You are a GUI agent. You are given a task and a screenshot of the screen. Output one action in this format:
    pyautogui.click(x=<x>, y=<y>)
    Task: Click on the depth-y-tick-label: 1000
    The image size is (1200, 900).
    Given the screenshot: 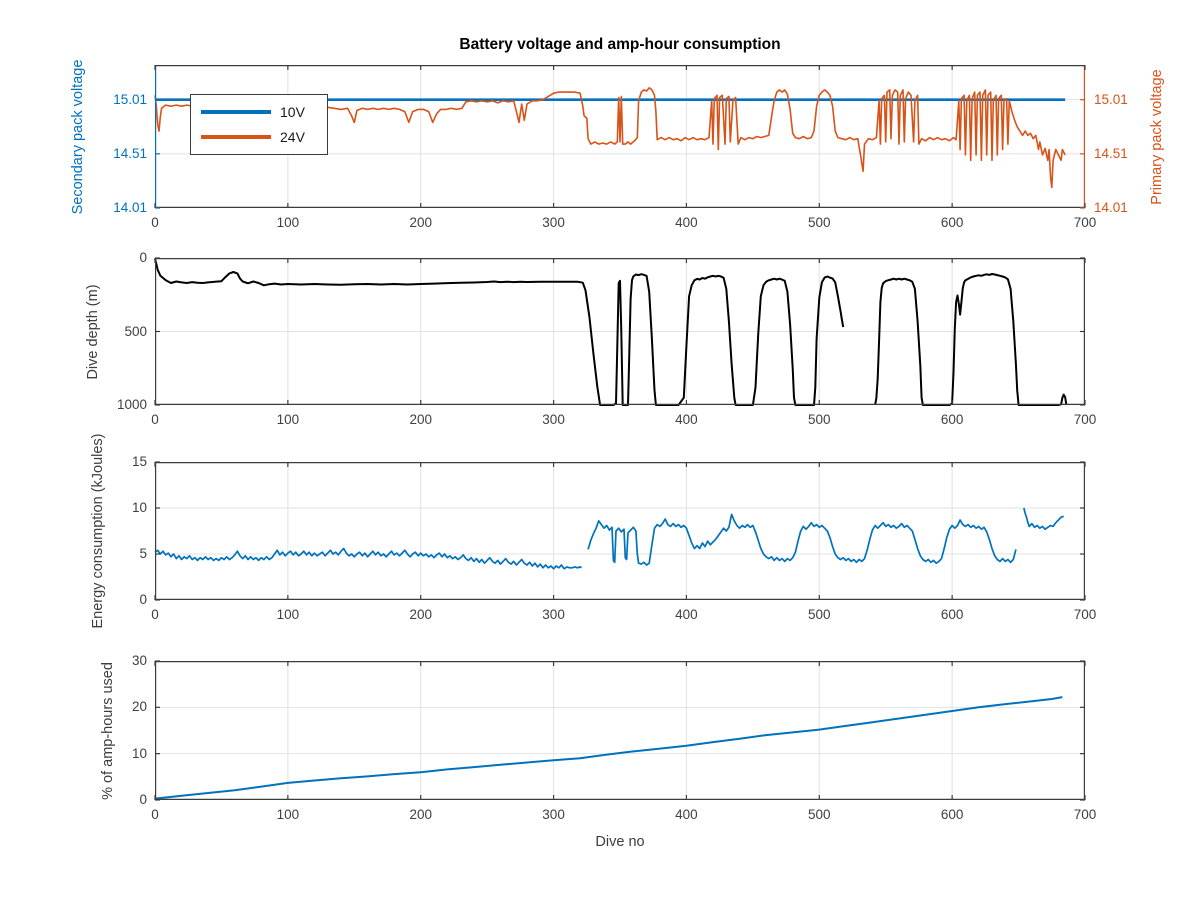 What is the action you would take?
    pyautogui.click(x=131, y=404)
    